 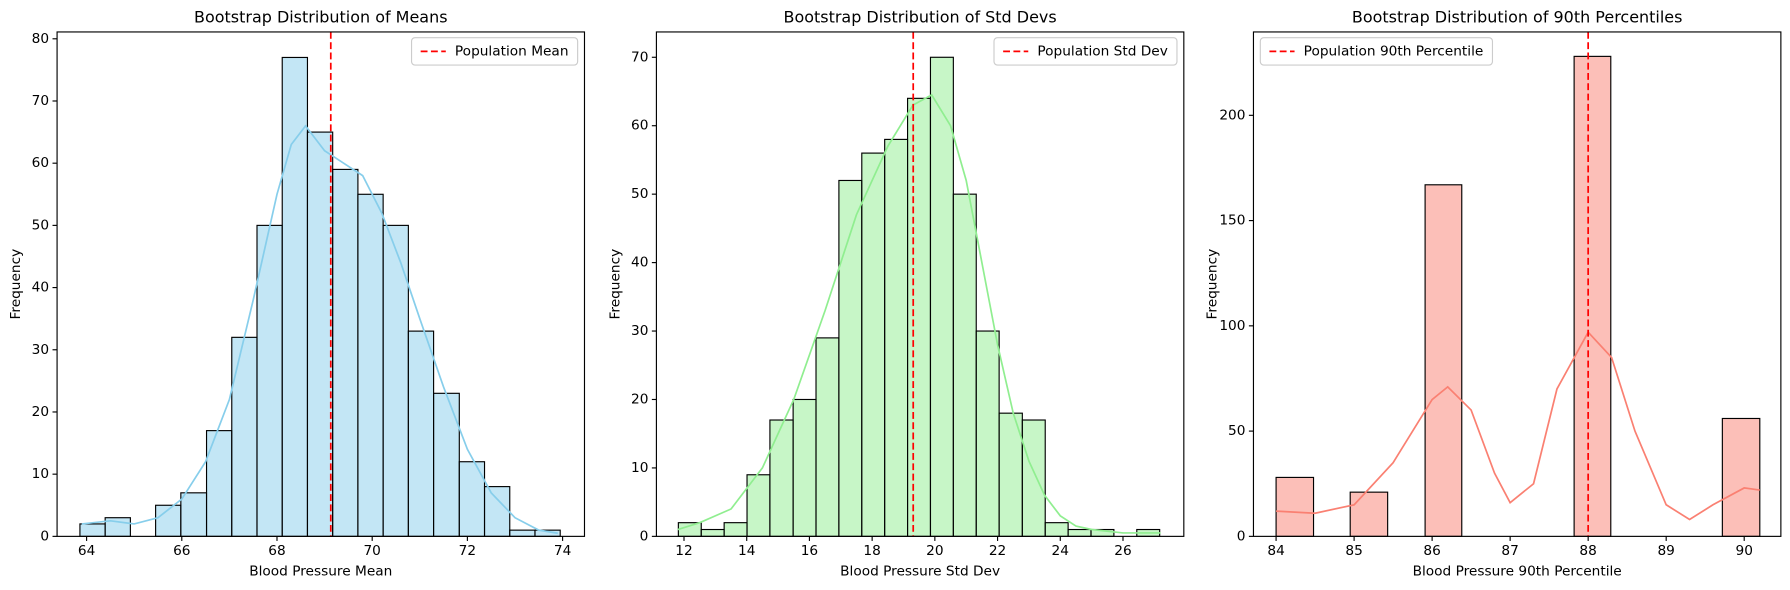 I want to click on x-tick-label: 88, so click(x=1587, y=551).